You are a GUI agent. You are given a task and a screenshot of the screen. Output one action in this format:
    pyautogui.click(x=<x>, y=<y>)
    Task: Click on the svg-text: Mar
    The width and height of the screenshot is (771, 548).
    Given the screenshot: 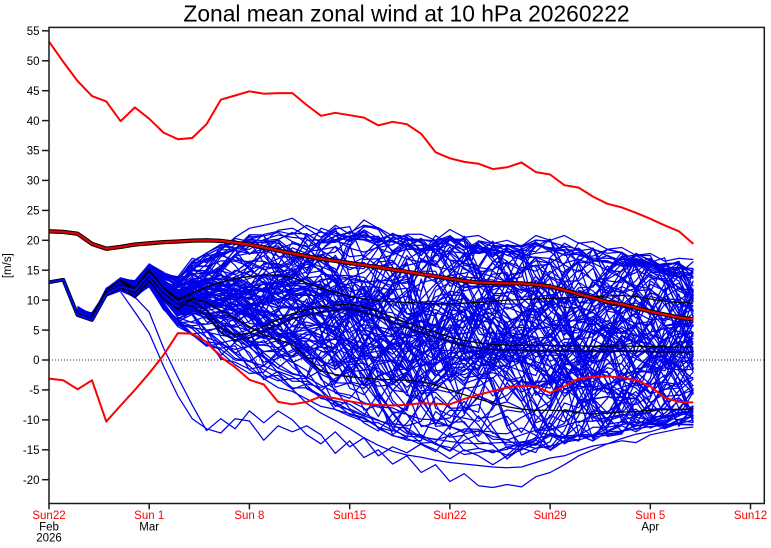 What is the action you would take?
    pyautogui.click(x=149, y=528)
    